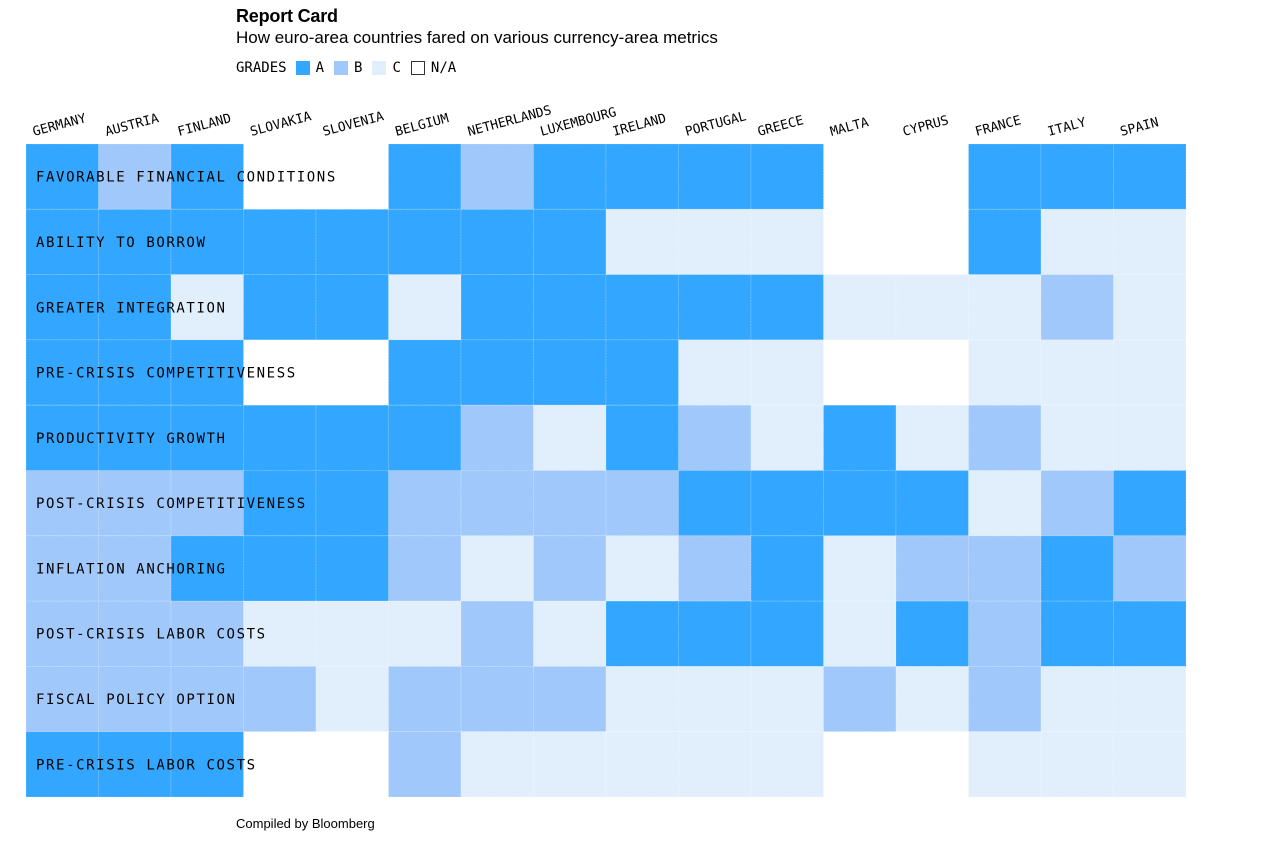 Image resolution: width=1280 pixels, height=845 pixels. What do you see at coordinates (925, 126) in the screenshot?
I see `column-label-cyprus: CYPRUS` at bounding box center [925, 126].